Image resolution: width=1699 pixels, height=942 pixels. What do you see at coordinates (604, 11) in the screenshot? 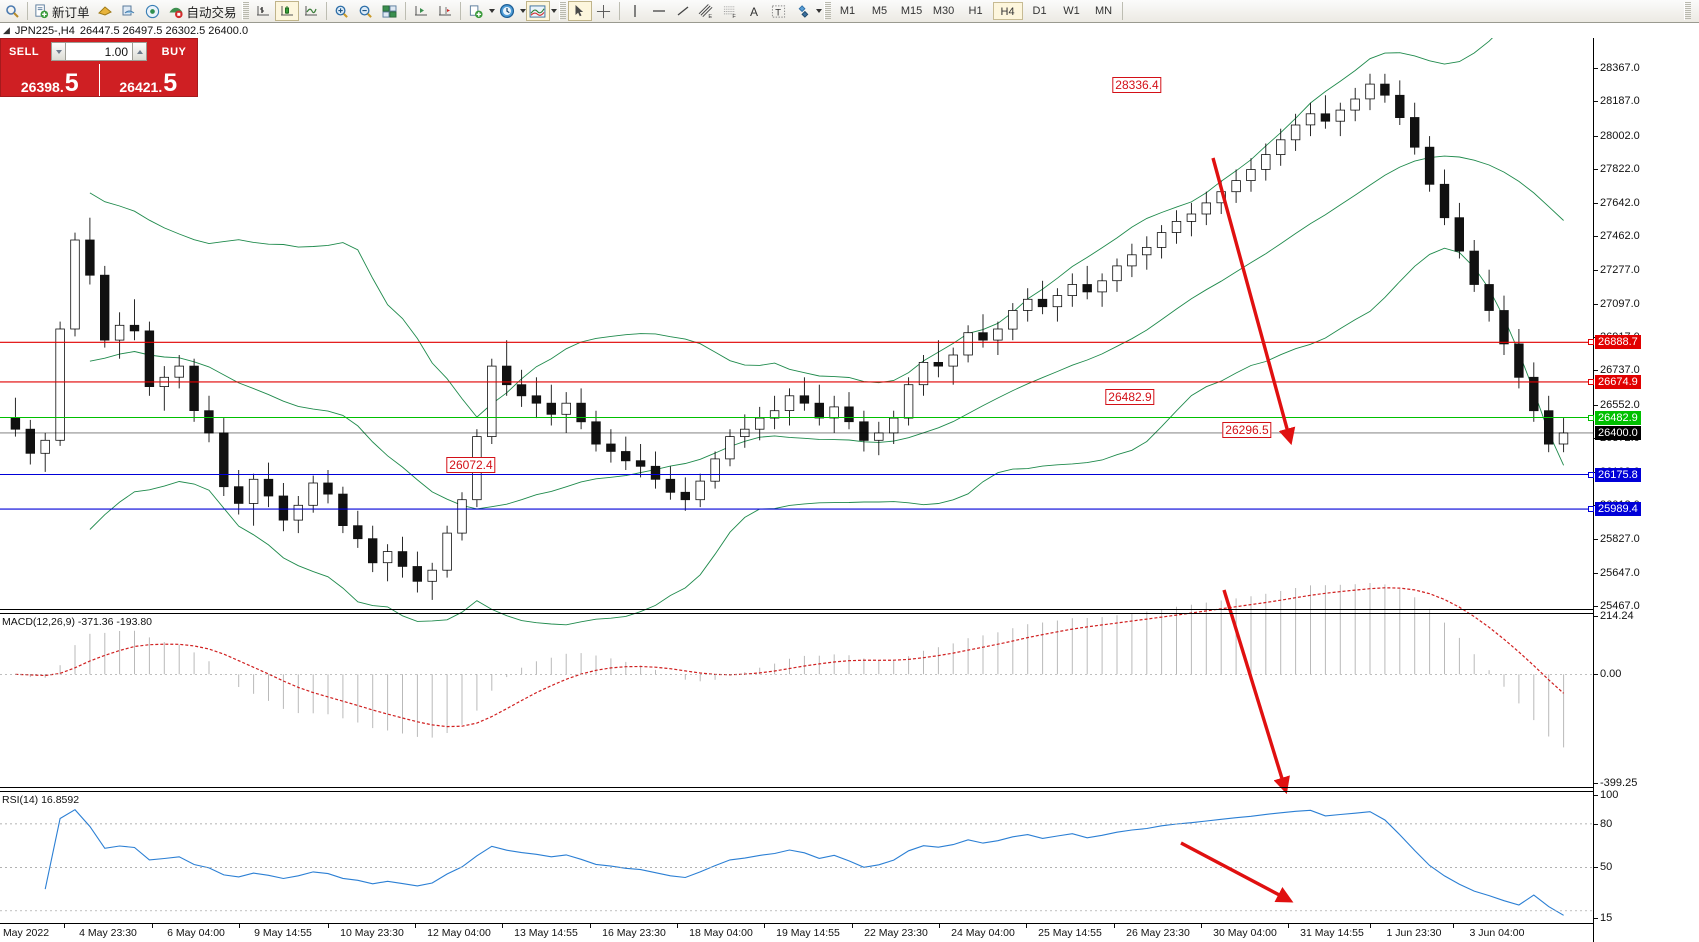
I see `crosshair-icon` at bounding box center [604, 11].